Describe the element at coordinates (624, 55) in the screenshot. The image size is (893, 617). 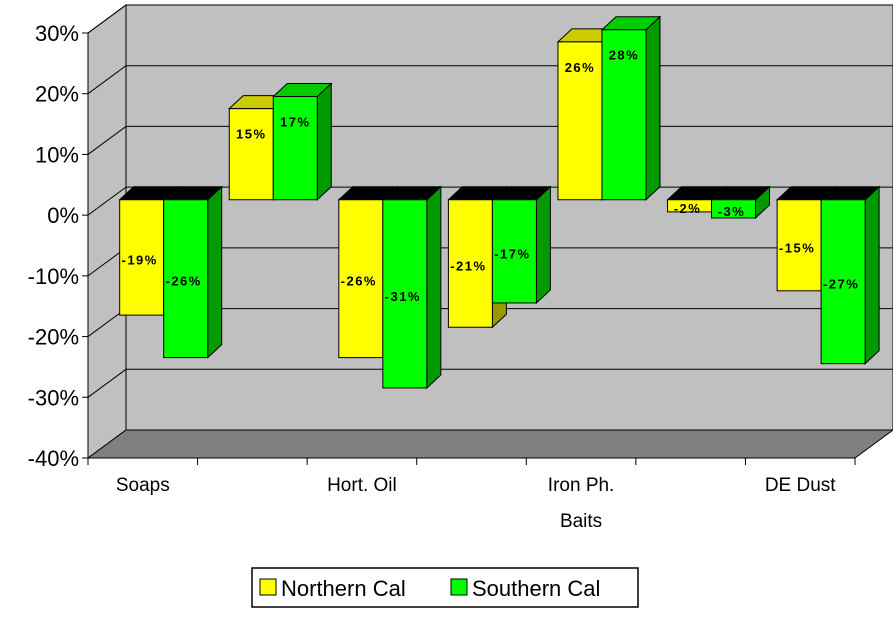
I see `data-label: 28%` at that location.